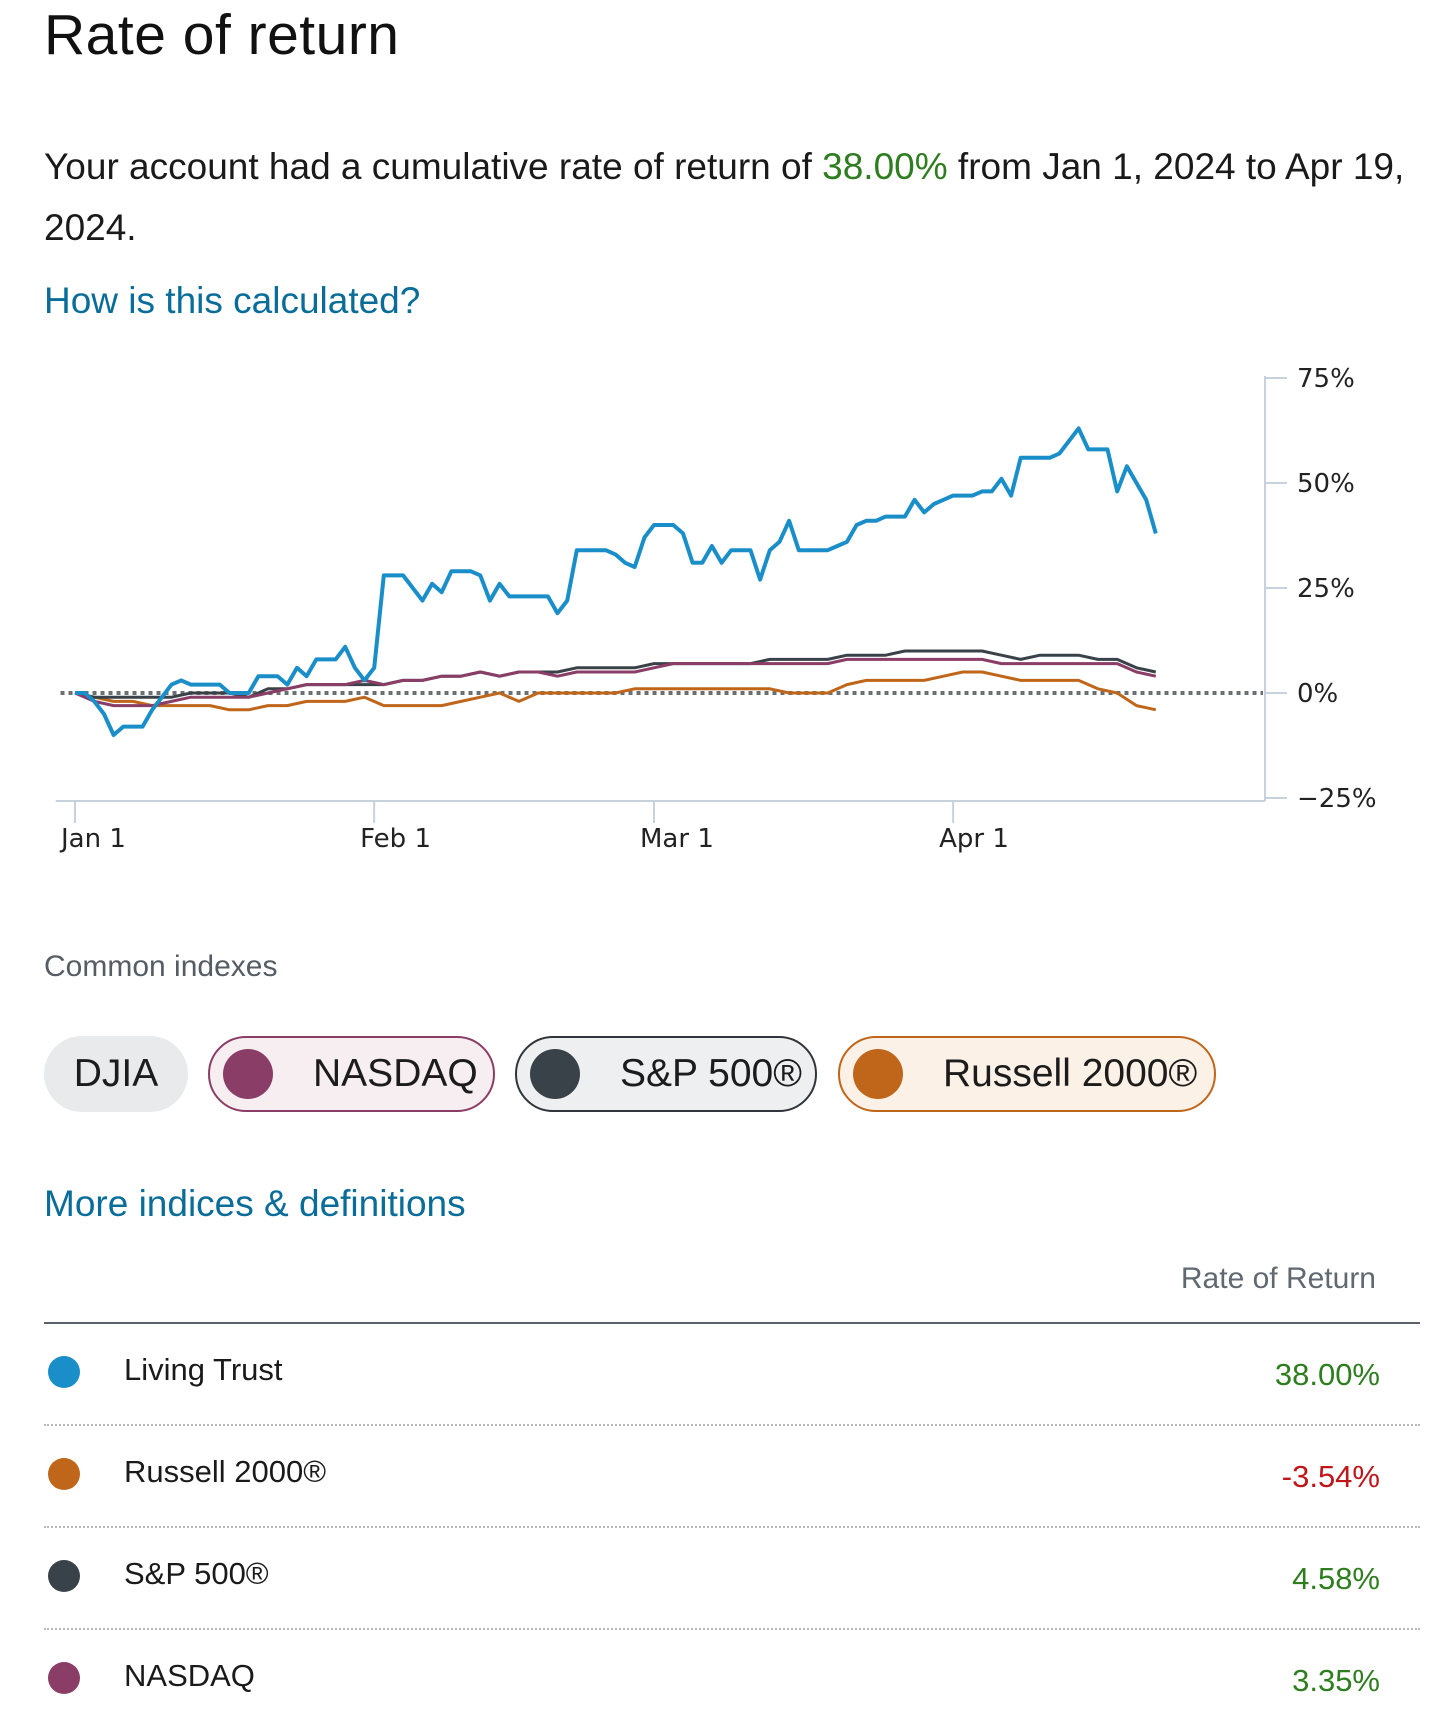 This screenshot has height=1732, width=1456. What do you see at coordinates (732, 1375) in the screenshot?
I see `table-row-living-trust: Living Trust 38.00%` at bounding box center [732, 1375].